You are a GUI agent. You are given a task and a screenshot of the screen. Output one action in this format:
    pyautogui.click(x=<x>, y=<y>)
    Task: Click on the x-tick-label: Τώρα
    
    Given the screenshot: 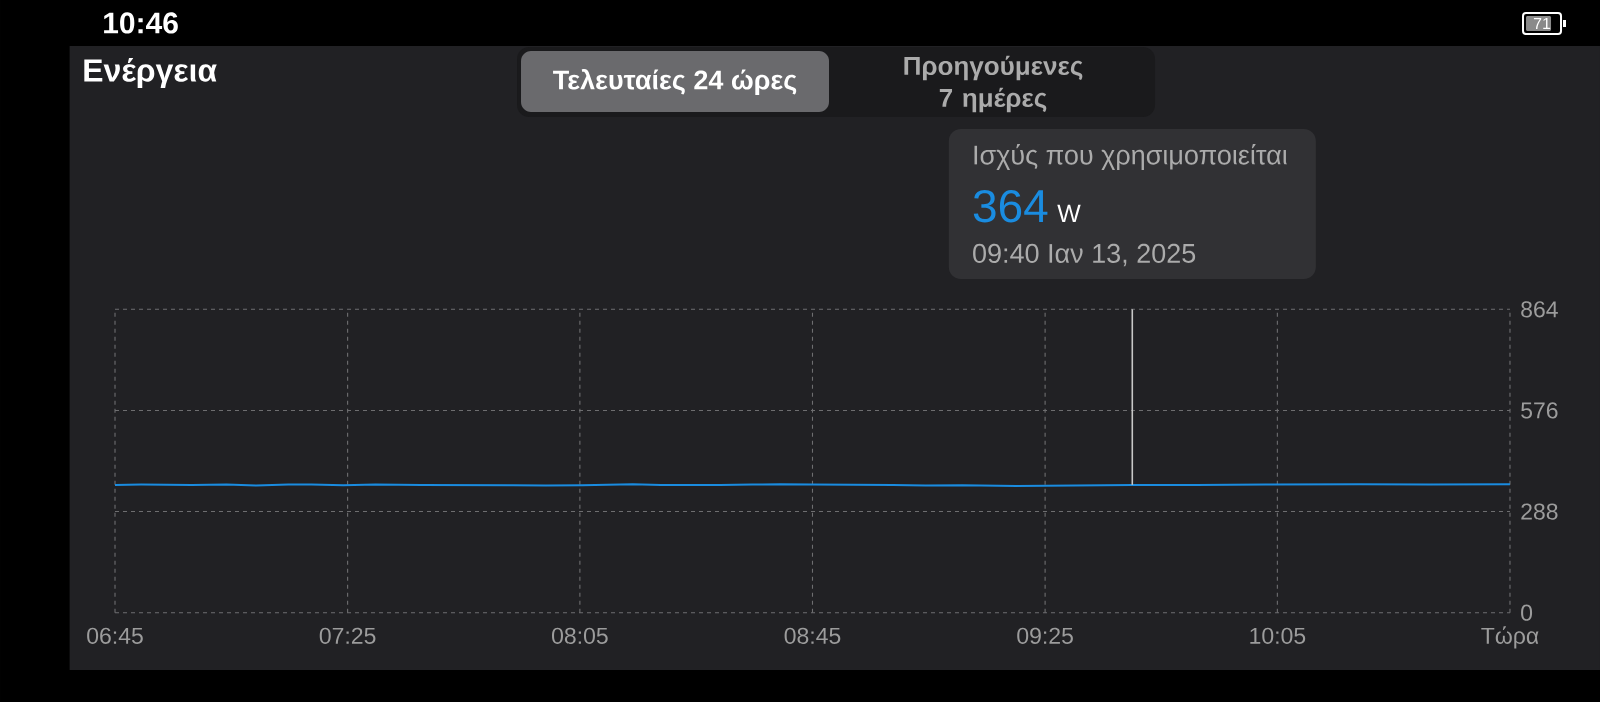 What is the action you would take?
    pyautogui.click(x=1510, y=637)
    